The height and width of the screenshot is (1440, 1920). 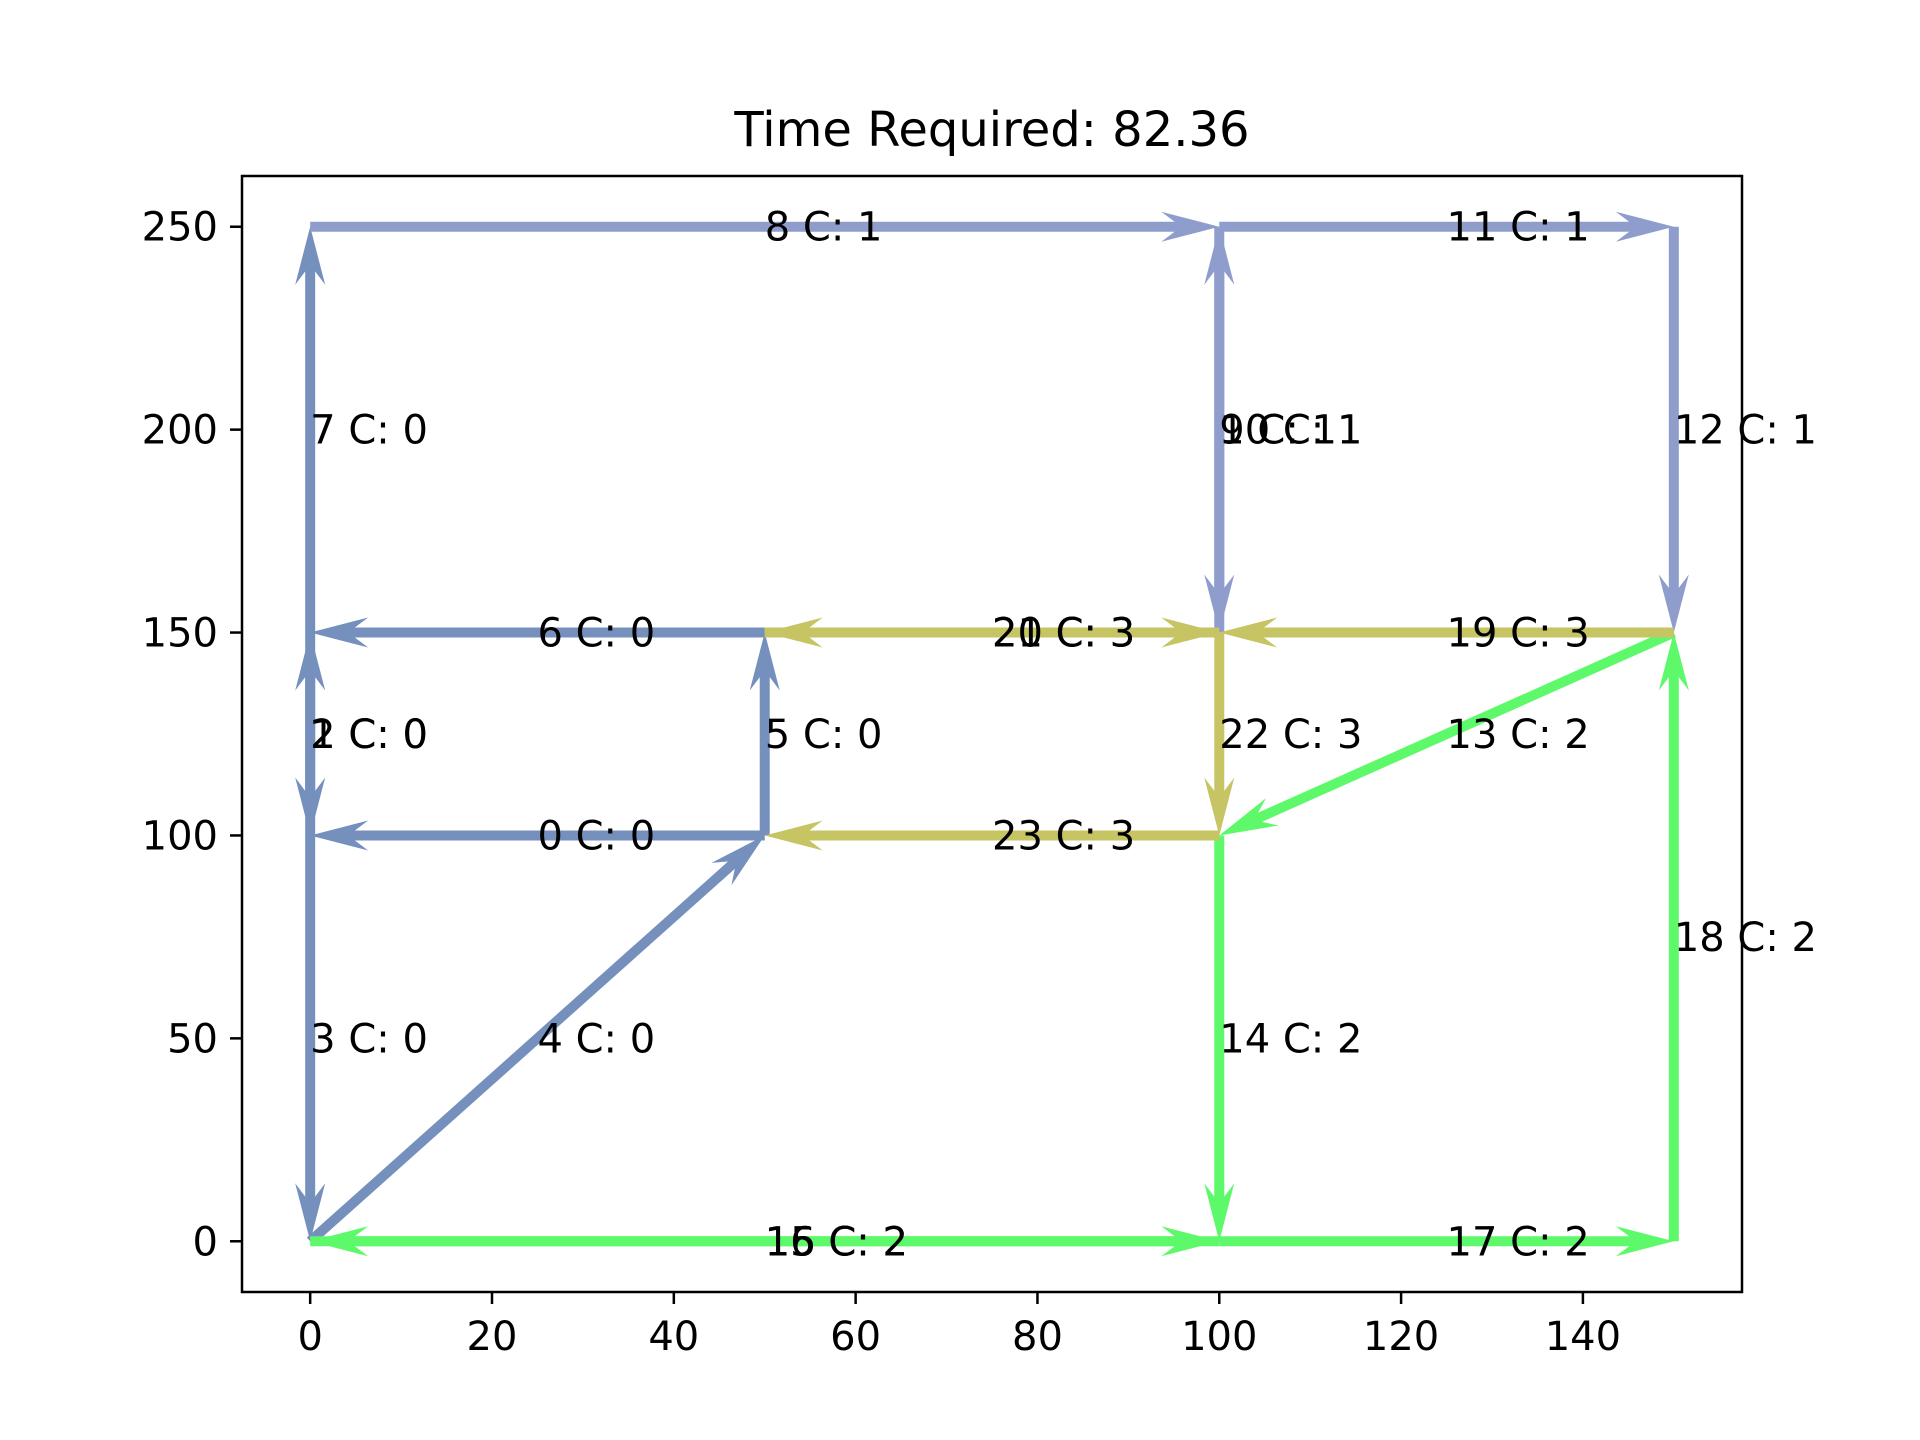 What do you see at coordinates (1401, 1337) in the screenshot?
I see `x-tick-label: 120` at bounding box center [1401, 1337].